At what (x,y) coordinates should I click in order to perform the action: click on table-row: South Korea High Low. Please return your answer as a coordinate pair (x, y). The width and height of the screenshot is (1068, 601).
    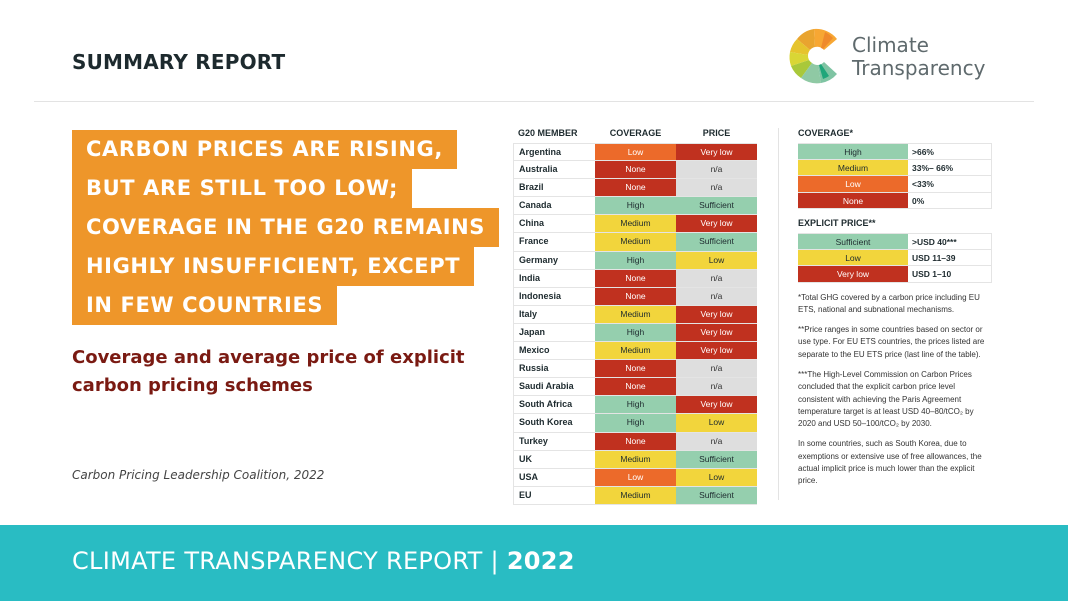
    Looking at the image, I should click on (635, 423).